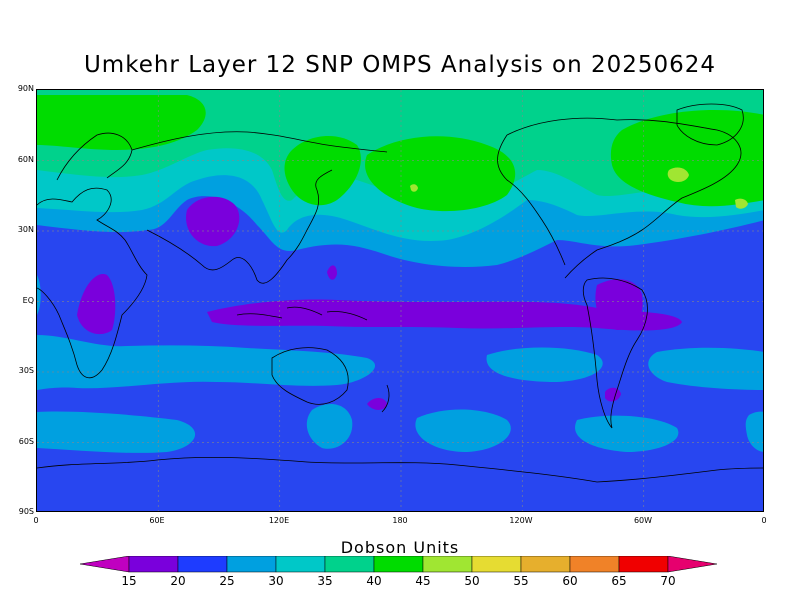 Image resolution: width=800 pixels, height=600 pixels. What do you see at coordinates (94, 156) in the screenshot?
I see `coast-scandinavia` at bounding box center [94, 156].